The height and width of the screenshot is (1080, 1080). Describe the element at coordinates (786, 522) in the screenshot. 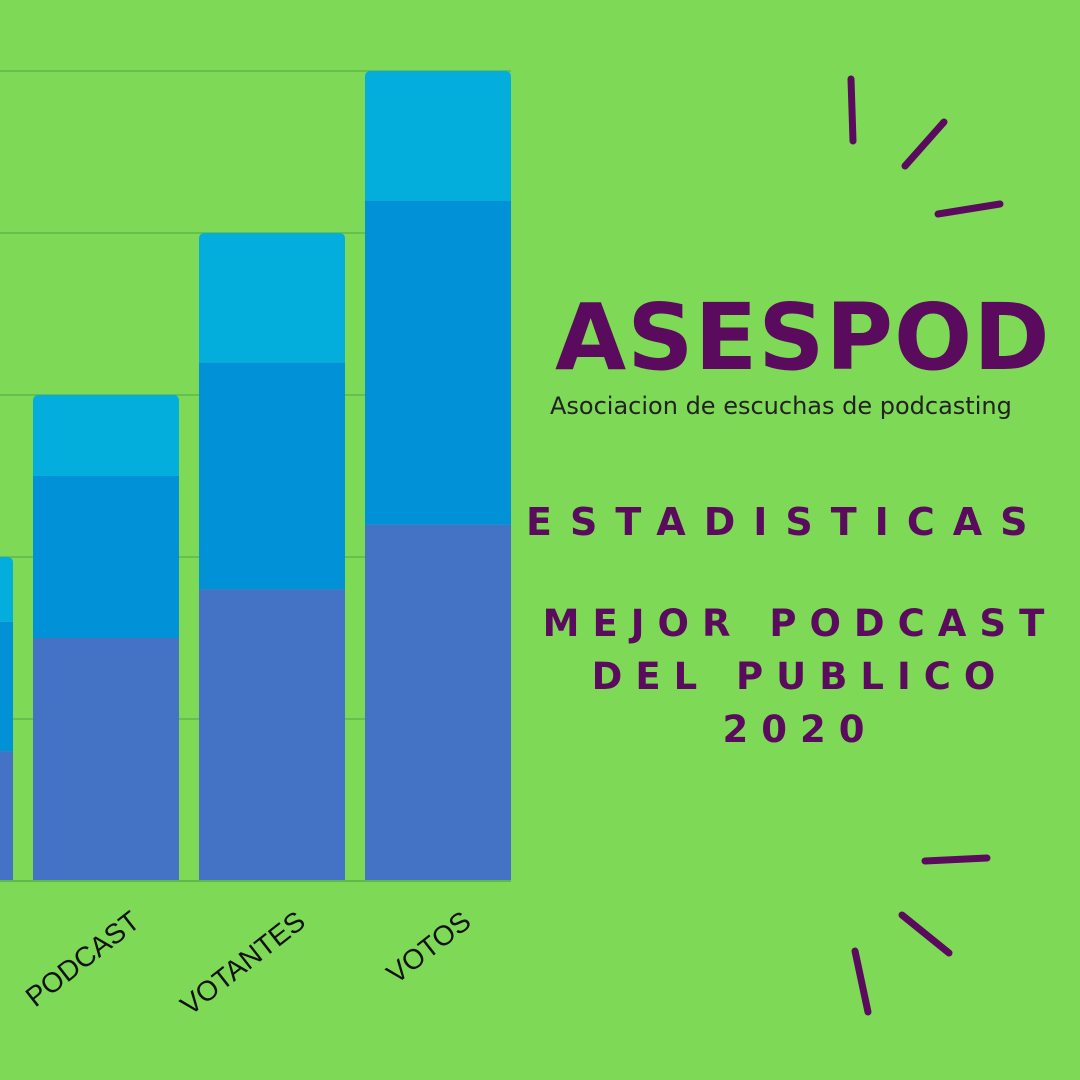

I see `section-heading: ESTADISTICAS` at that location.